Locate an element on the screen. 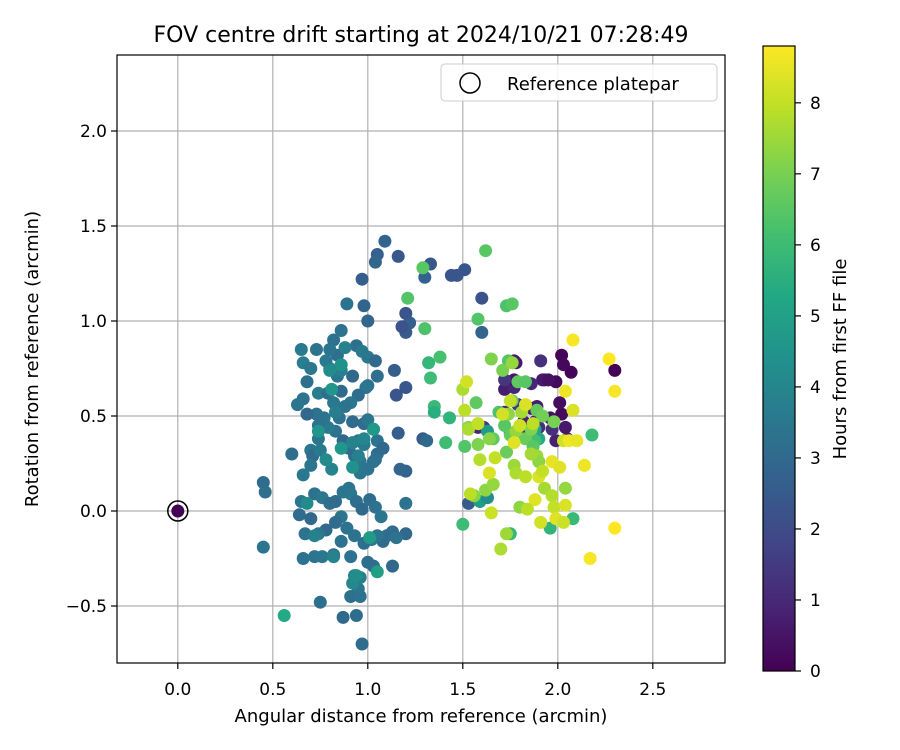 Image resolution: width=900 pixels, height=750 pixels. y-tick-label: 0.0 is located at coordinates (93, 512).